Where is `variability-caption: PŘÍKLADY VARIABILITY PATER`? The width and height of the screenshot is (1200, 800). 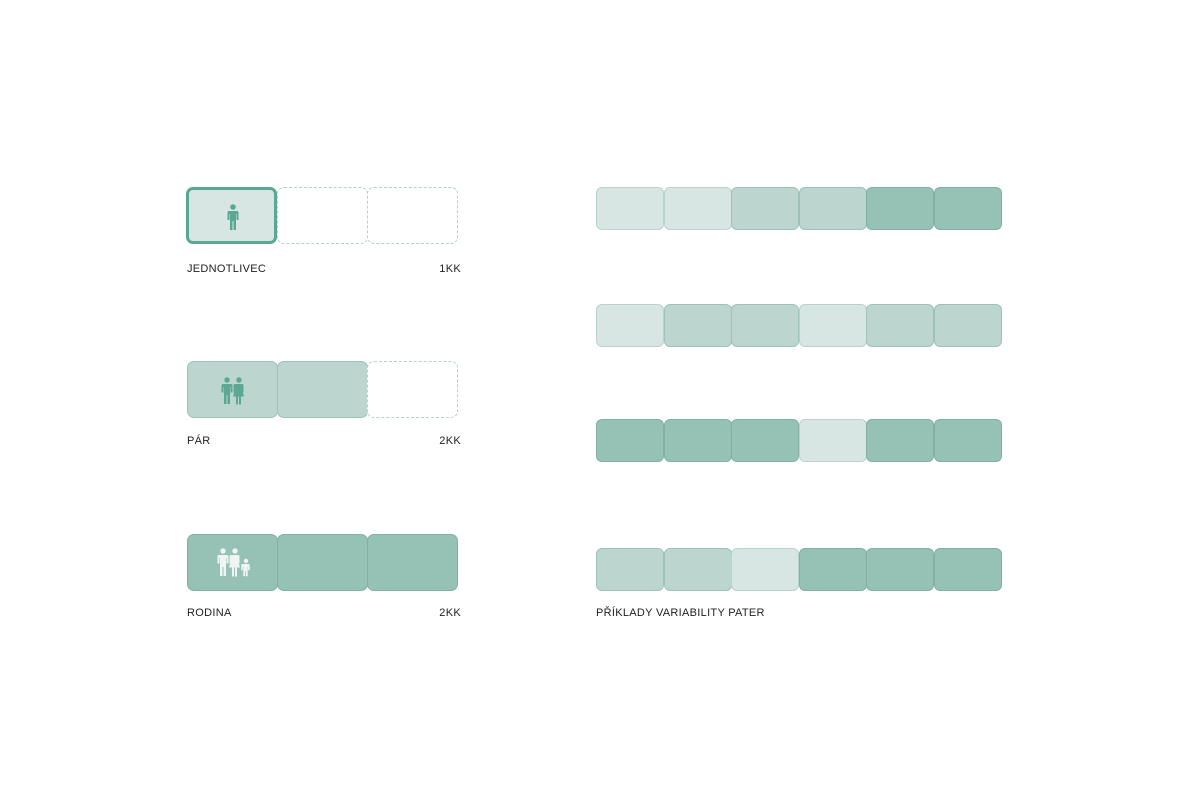
variability-caption: PŘÍKLADY VARIABILITY PATER is located at coordinates (680, 613).